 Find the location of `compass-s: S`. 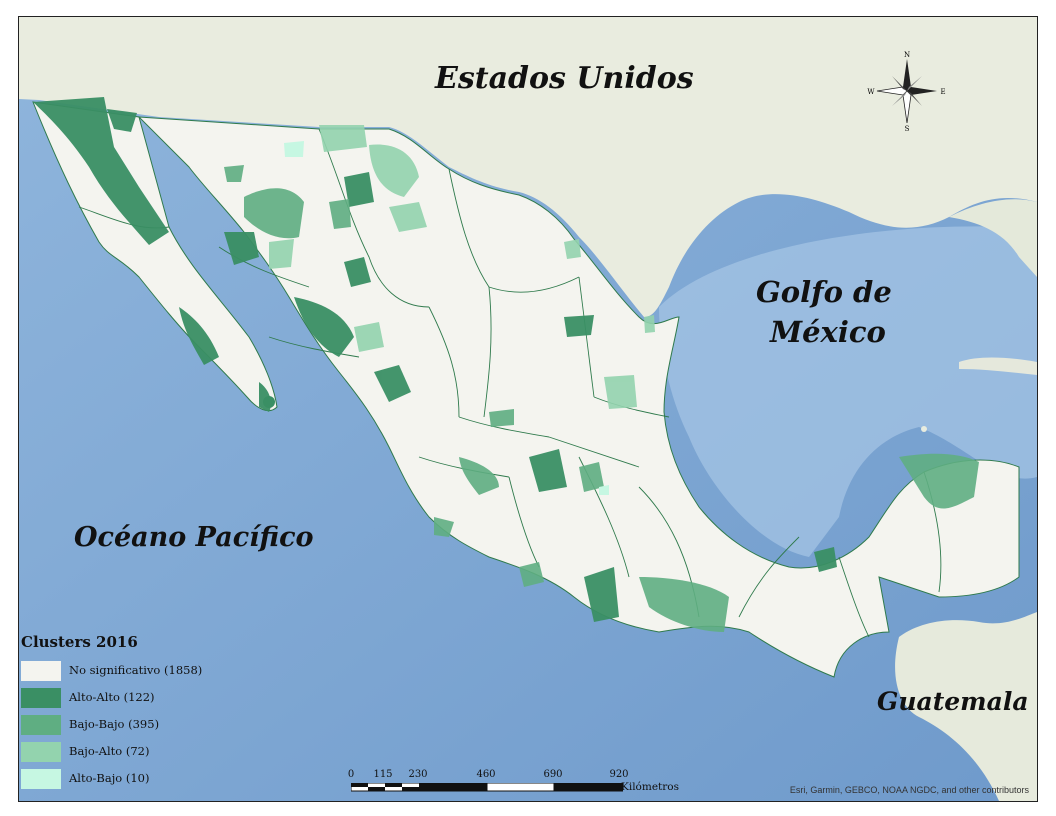

compass-s: S is located at coordinates (907, 128).